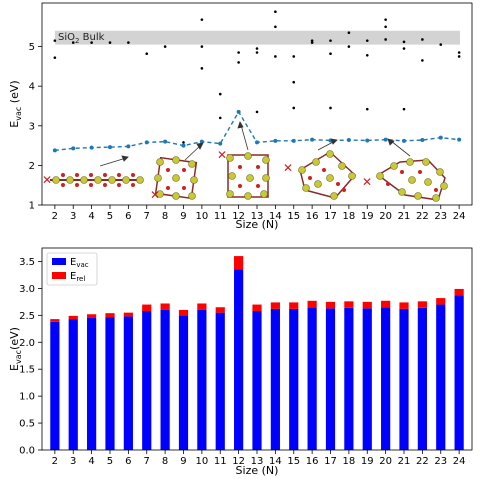 This screenshot has width=485, height=482. I want to click on bottom-x-tick-label: 11, so click(220, 461).